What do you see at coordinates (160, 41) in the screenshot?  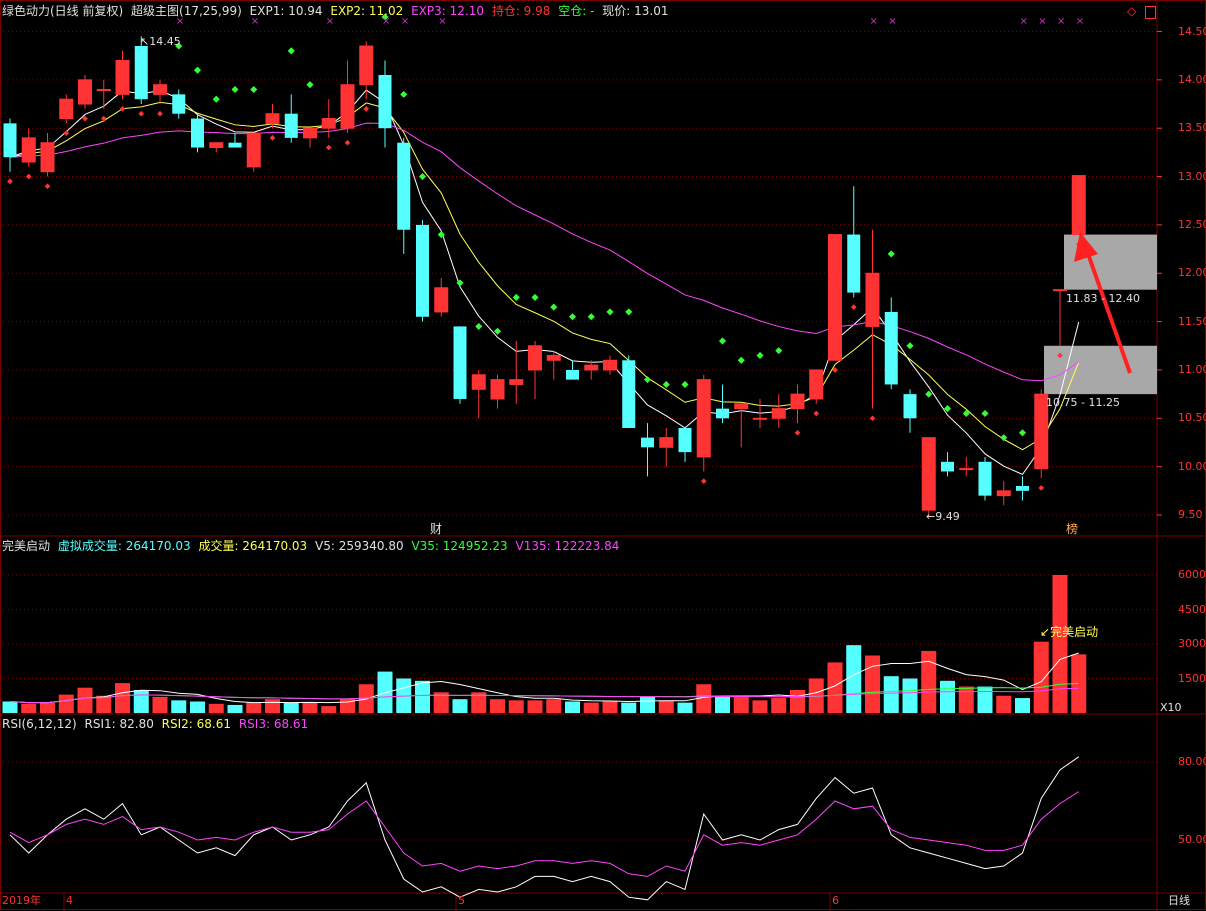 I see `high-label: ↖14.45` at bounding box center [160, 41].